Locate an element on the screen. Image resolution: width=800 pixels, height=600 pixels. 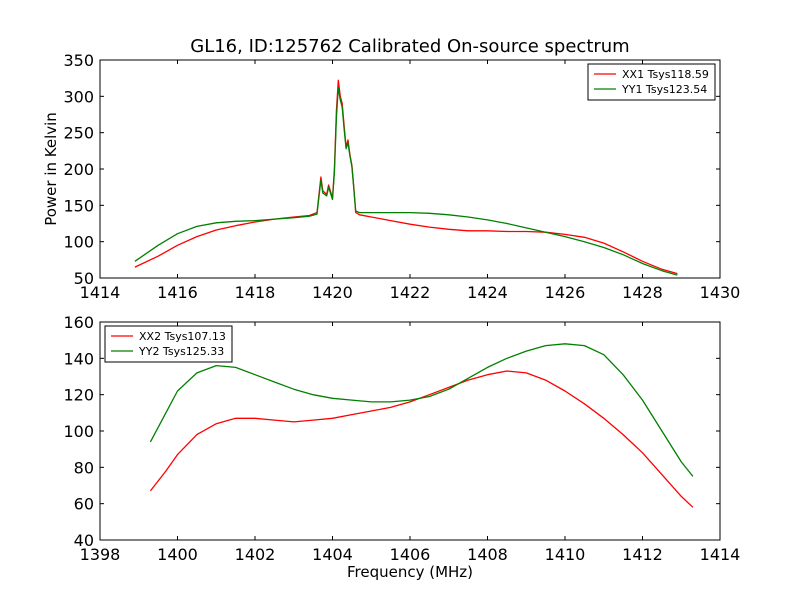
y-tick-label: 350 is located at coordinates (78, 60).